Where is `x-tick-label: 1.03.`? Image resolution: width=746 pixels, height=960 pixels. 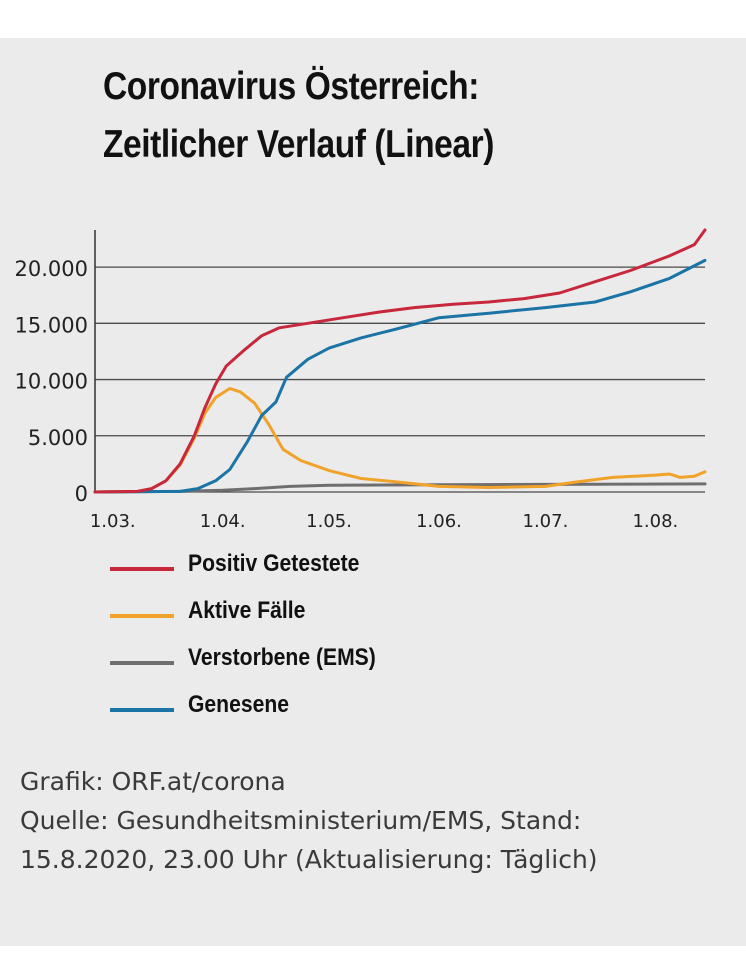 x-tick-label: 1.03. is located at coordinates (113, 521).